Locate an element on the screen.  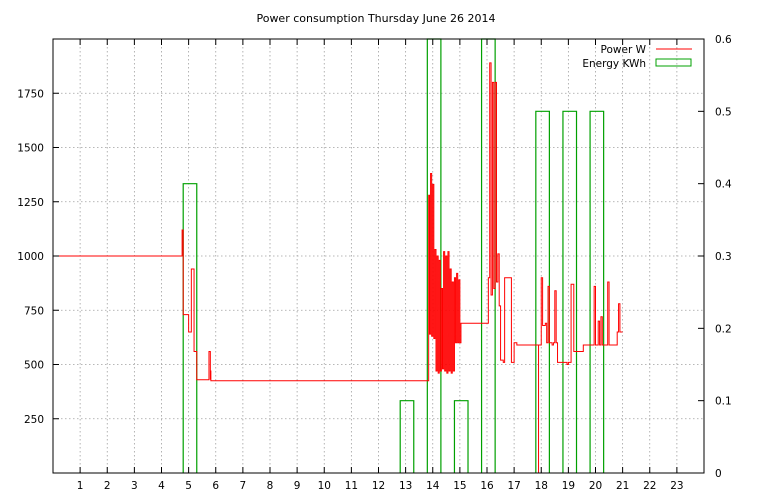
y-right-tick-label: 0.6 is located at coordinates (723, 40).